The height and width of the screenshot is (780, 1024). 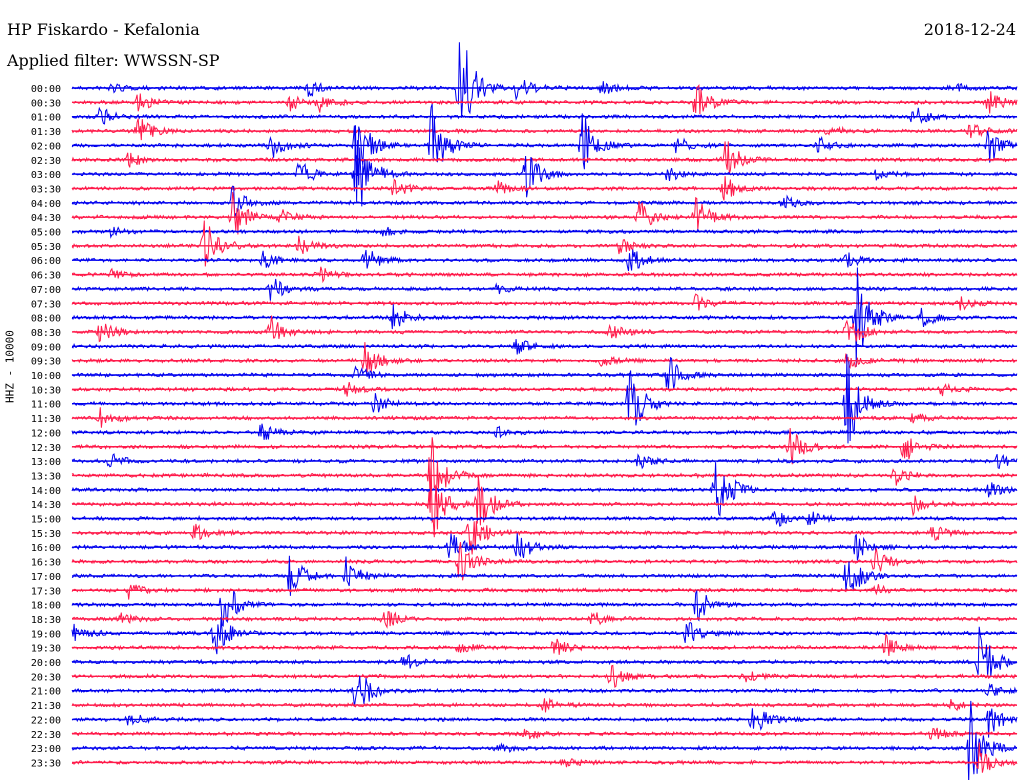 I want to click on row-label-2330: 23:30, so click(x=46, y=763).